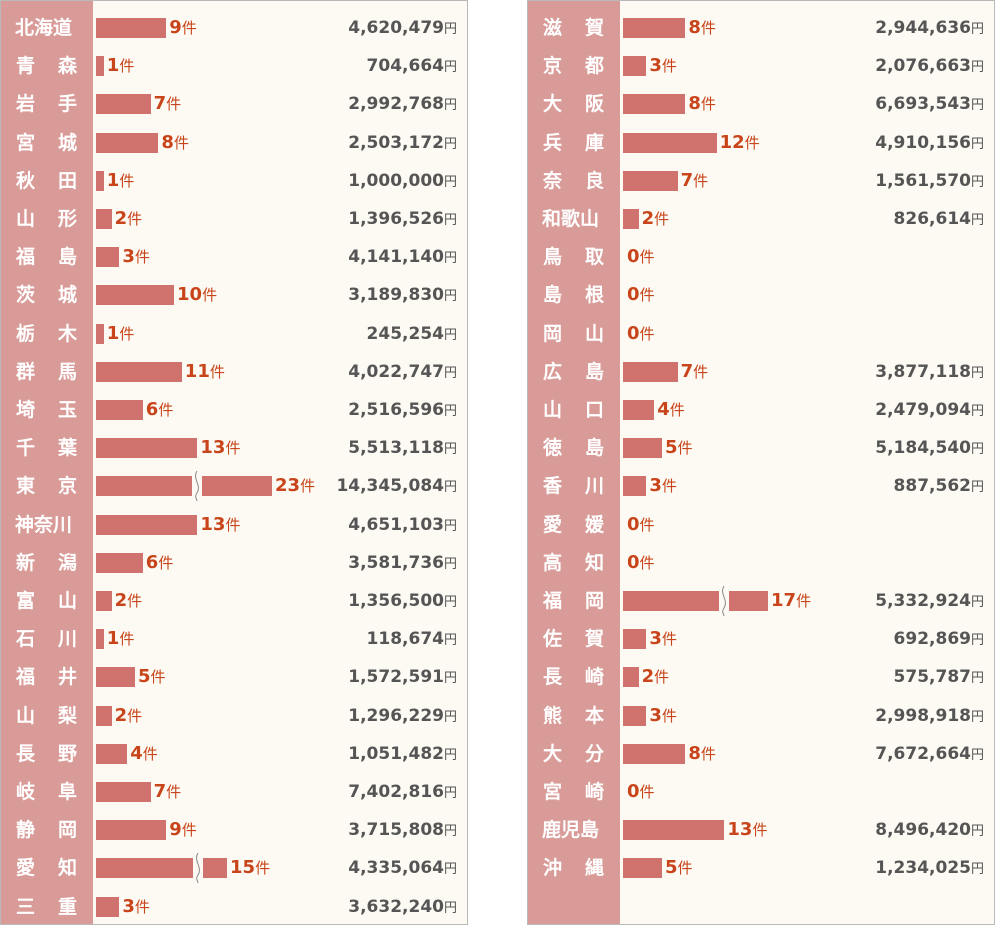  I want to click on prefecture-text: 東, so click(26, 486).